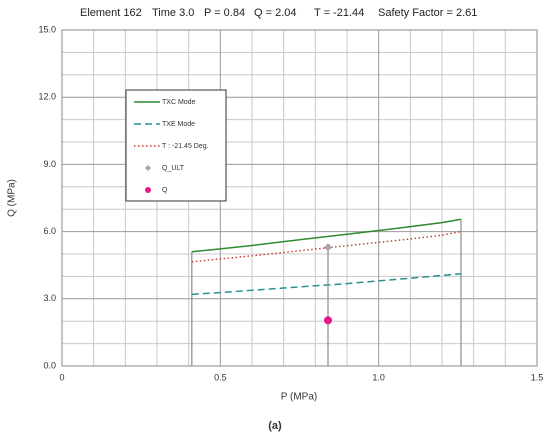  I want to click on x-axis-label: P (MPa), so click(299, 397).